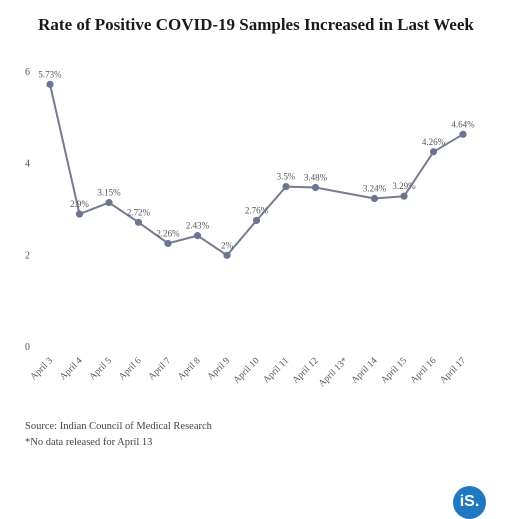 This screenshot has height=519, width=512. What do you see at coordinates (71, 369) in the screenshot?
I see `x-tick-label: April 4` at bounding box center [71, 369].